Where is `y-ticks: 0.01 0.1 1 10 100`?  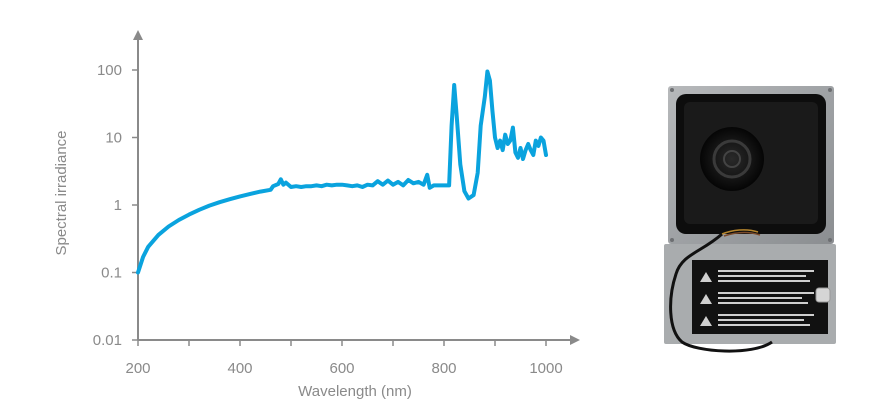
y-ticks: 0.01 0.1 1 10 100 is located at coordinates (115, 205).